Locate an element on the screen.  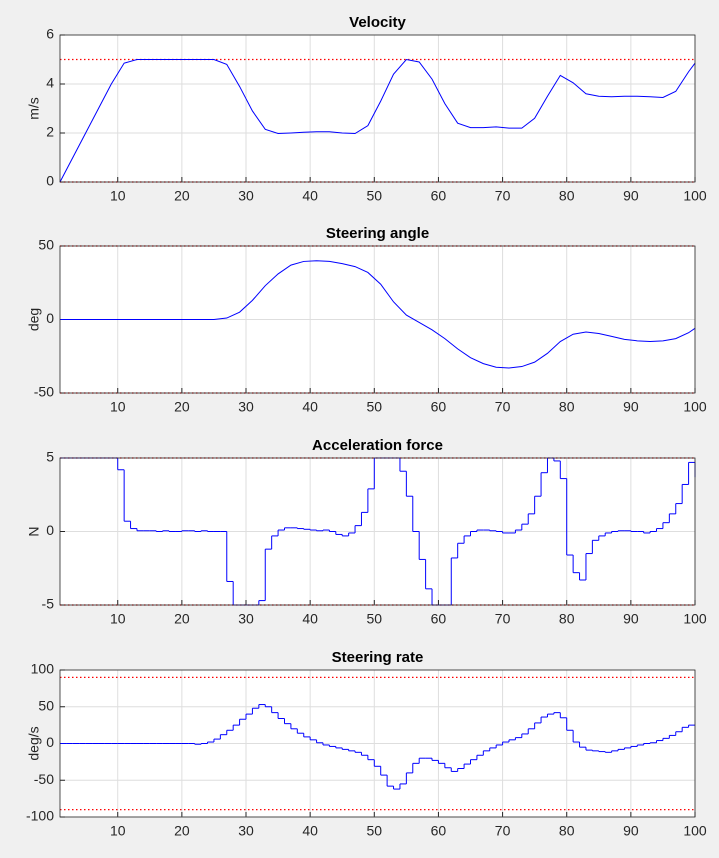
y-tick-label: -100 is located at coordinates (40, 816).